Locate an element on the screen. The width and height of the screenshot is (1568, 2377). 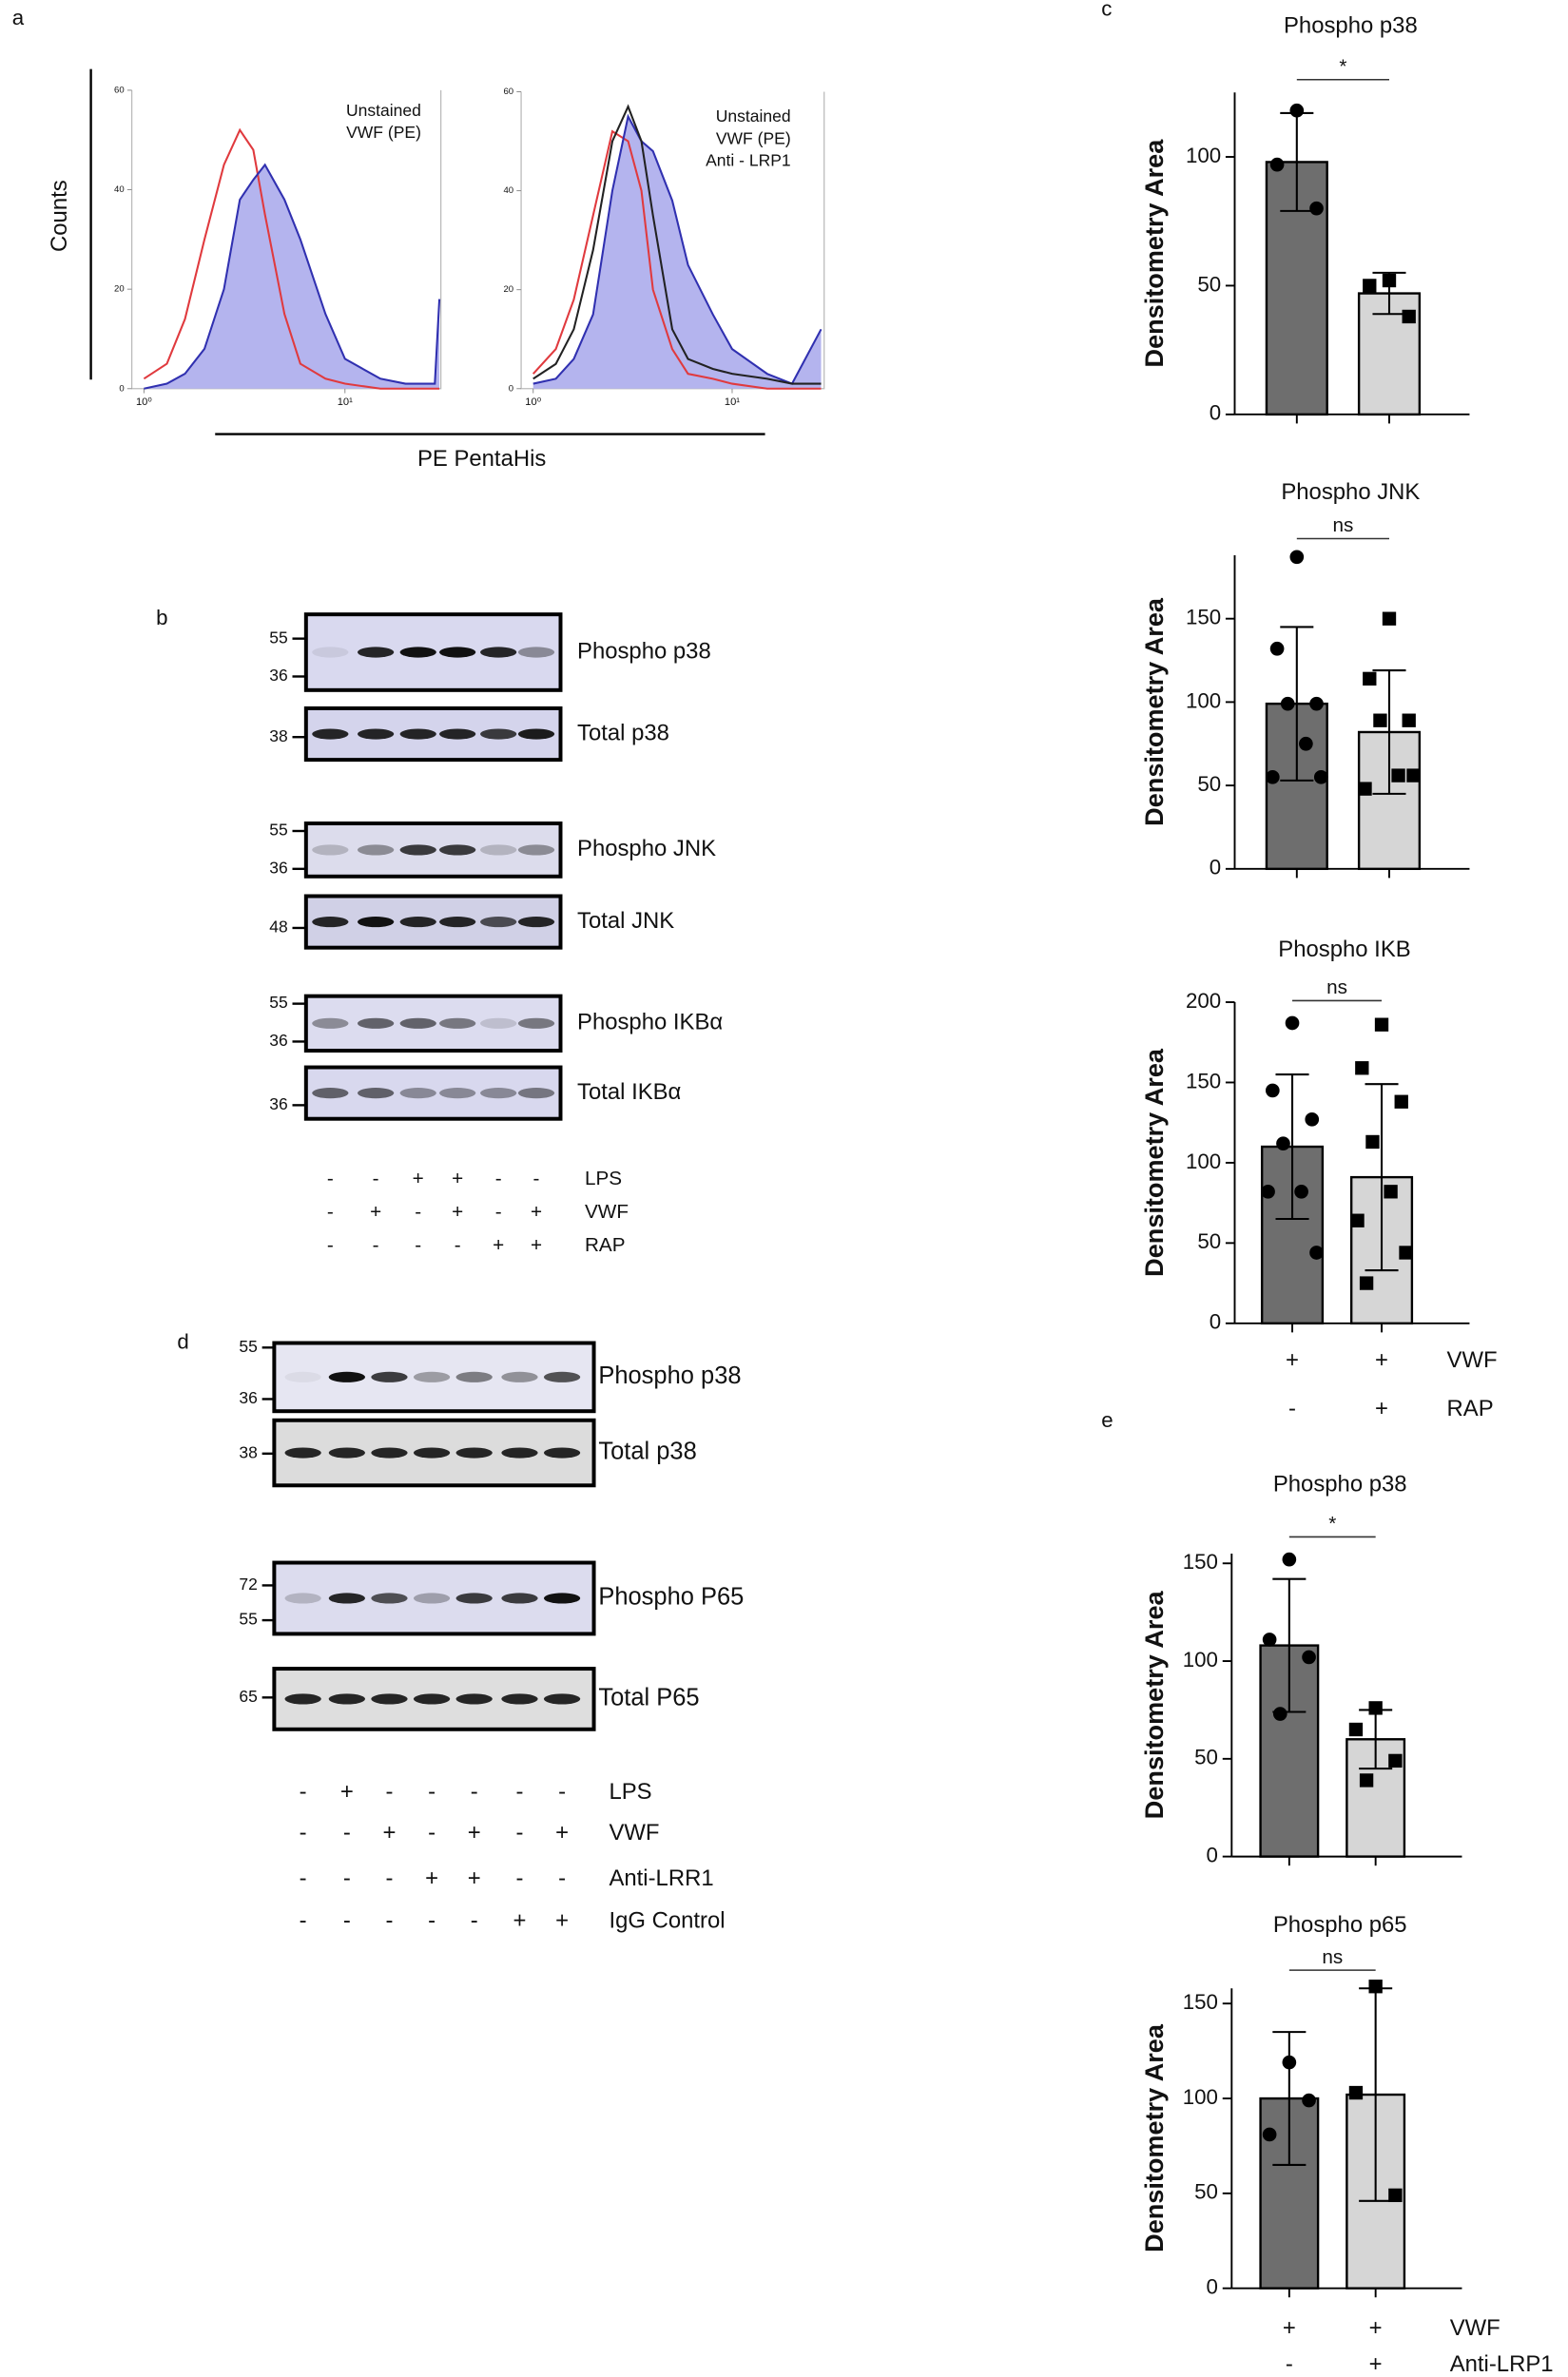
panel-label: b is located at coordinates (161, 617).